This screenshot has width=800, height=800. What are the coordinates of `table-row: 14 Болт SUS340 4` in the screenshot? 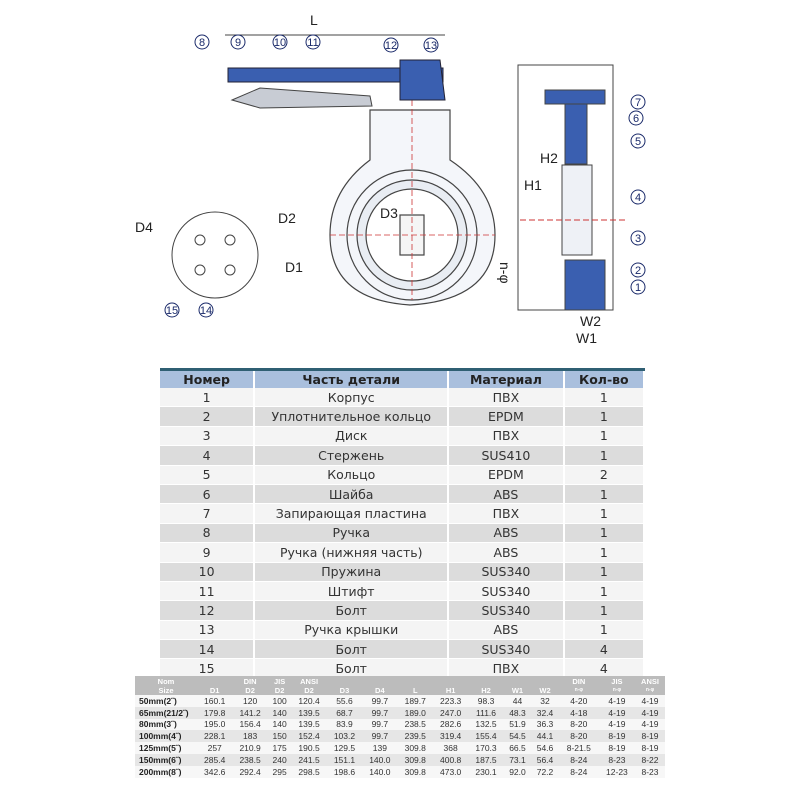 It's located at (403, 649).